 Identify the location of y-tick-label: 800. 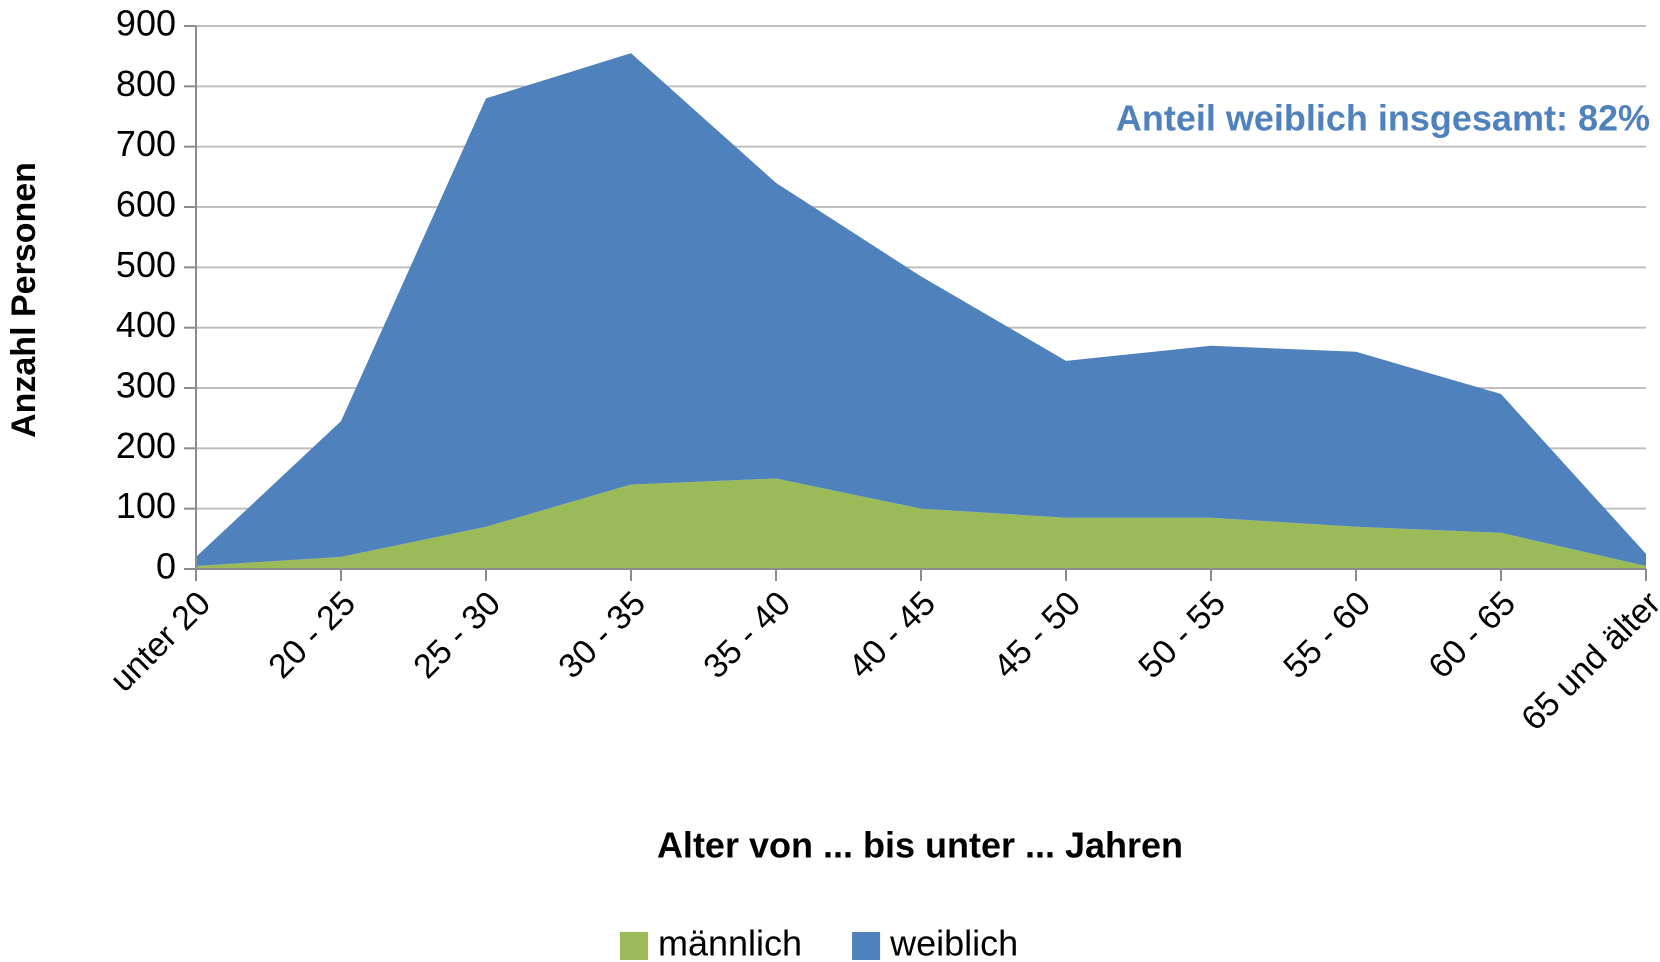
(146, 83).